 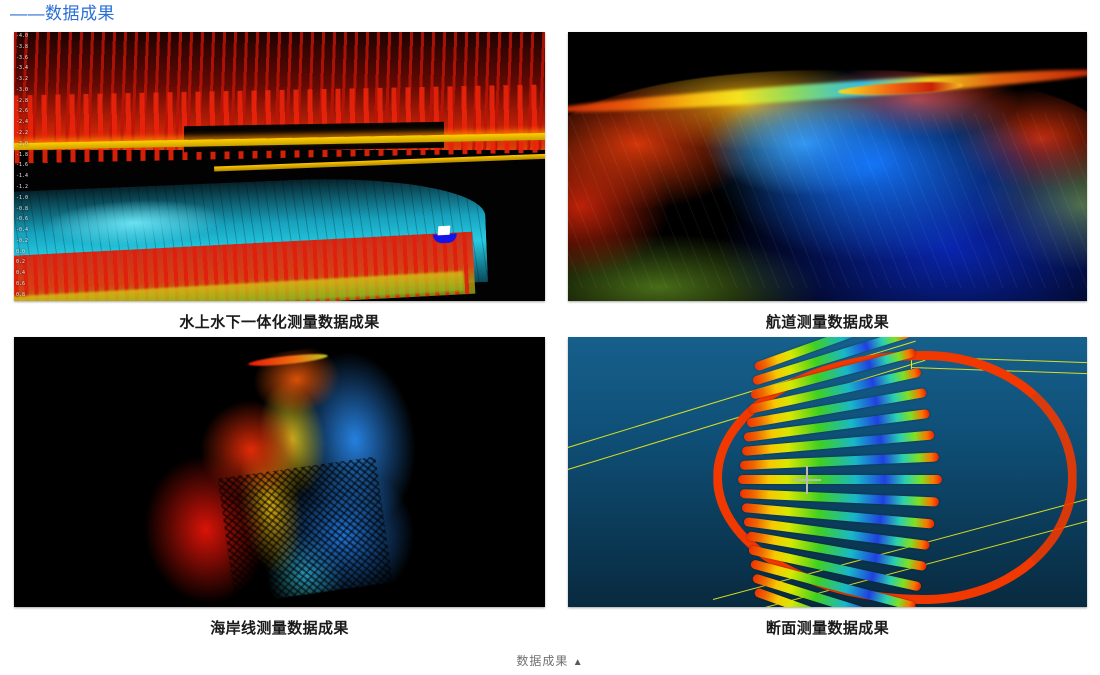 What do you see at coordinates (306, 531) in the screenshot?
I see `point-cloud-speckle` at bounding box center [306, 531].